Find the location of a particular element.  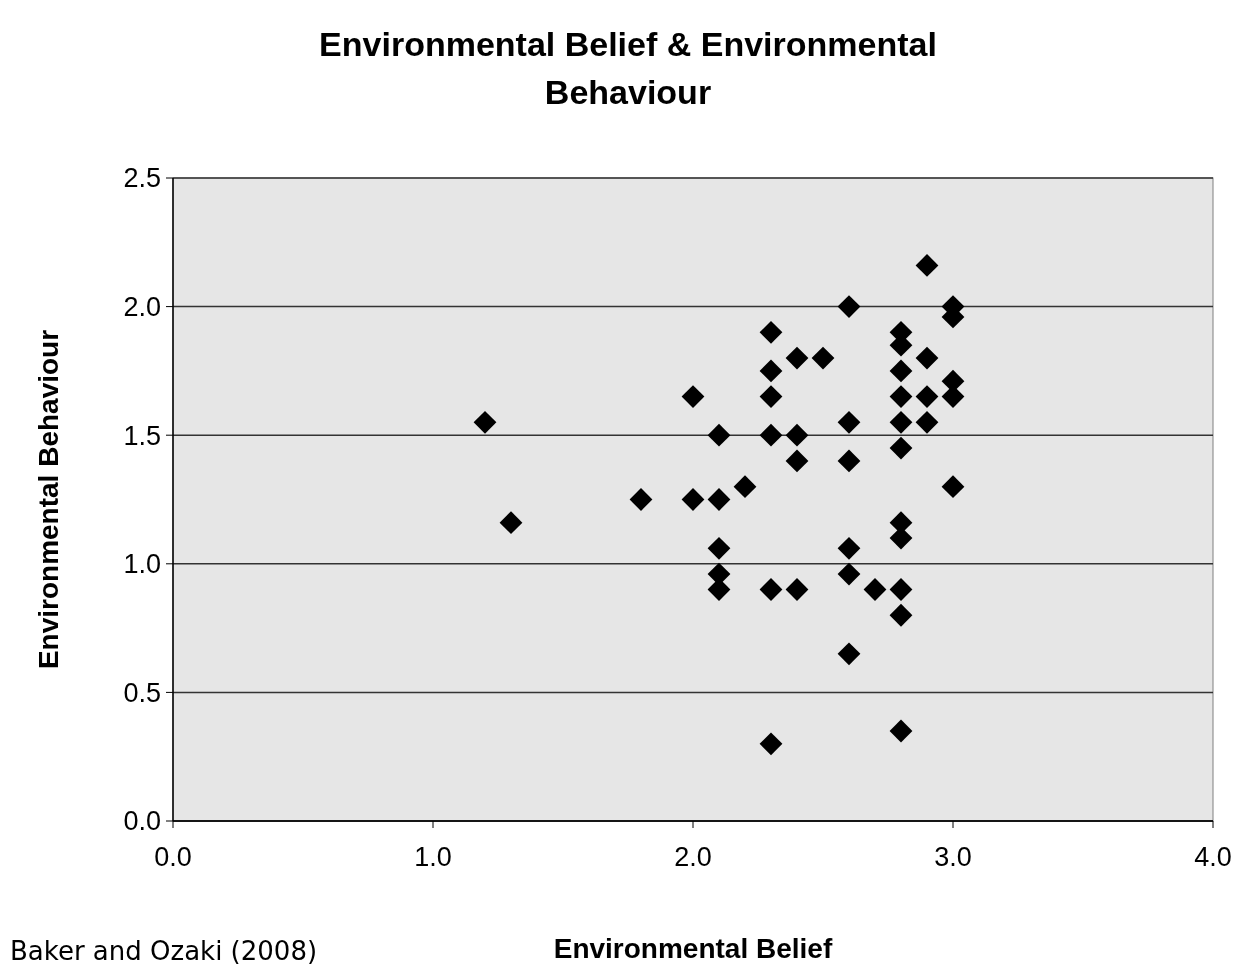

y-axis-title: Environmental Behaviour is located at coordinates (48, 499).